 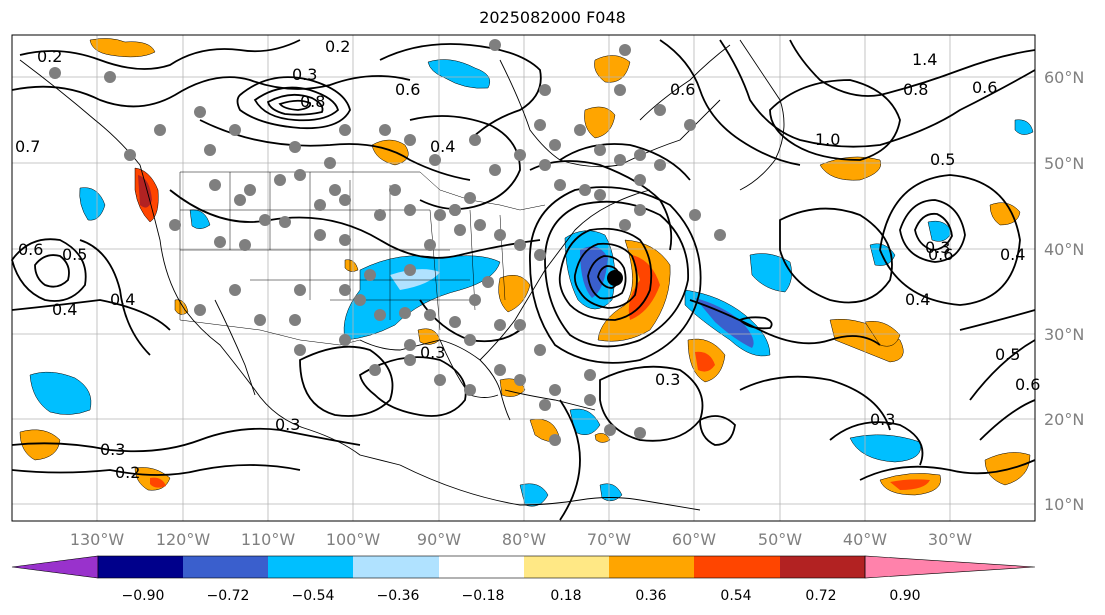 What do you see at coordinates (565, 596) in the screenshot?
I see `colorbar-tick: 0.18` at bounding box center [565, 596].